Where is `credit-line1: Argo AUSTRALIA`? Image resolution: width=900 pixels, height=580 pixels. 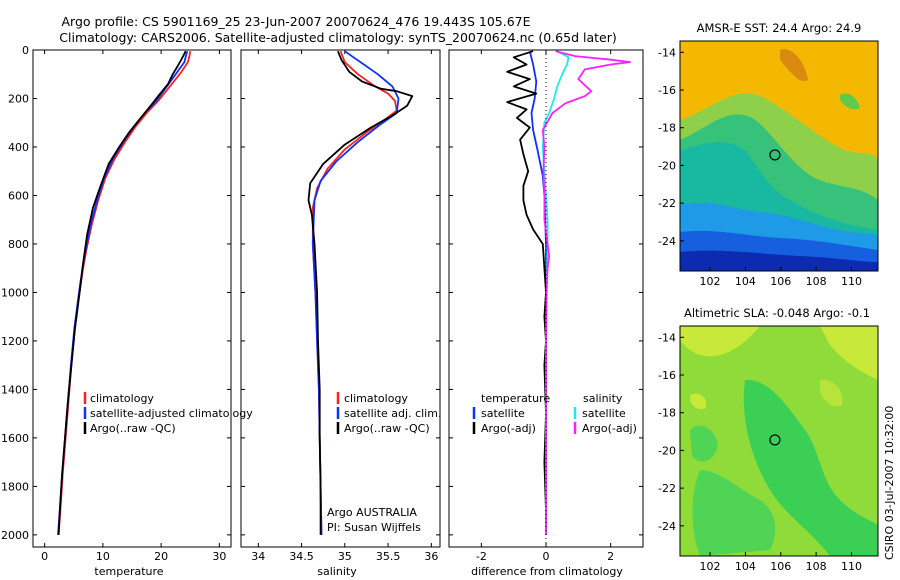
credit-line1: Argo AUSTRALIA is located at coordinates (372, 512).